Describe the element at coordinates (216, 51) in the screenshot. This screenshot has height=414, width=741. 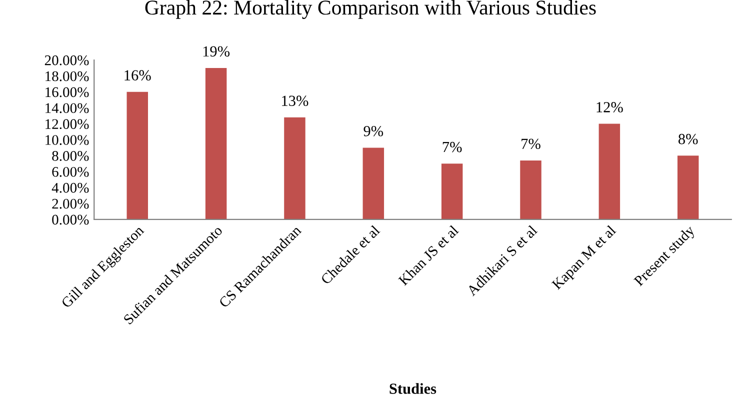
I see `data-label: 19%` at that location.